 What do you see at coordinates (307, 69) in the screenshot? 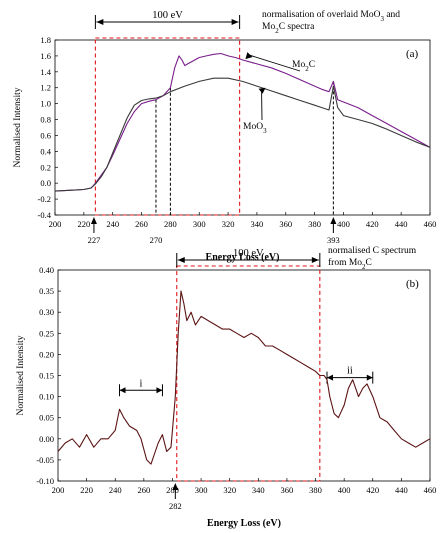
I see `mo2c-label-sub: 2` at bounding box center [307, 69].